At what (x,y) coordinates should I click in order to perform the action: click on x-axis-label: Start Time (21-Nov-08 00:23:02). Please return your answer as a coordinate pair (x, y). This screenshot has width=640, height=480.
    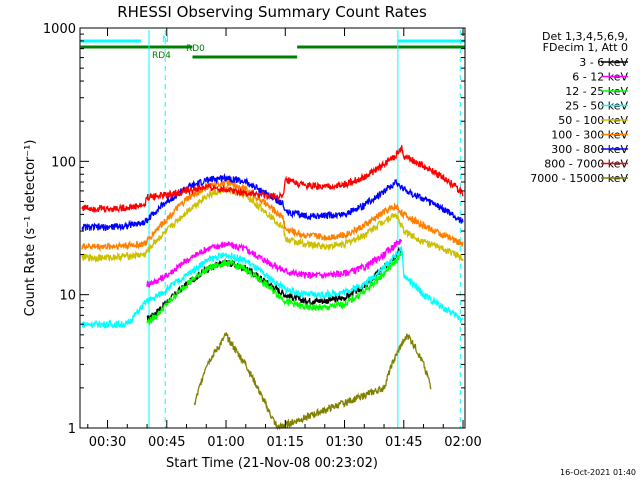
    Looking at the image, I should click on (272, 463).